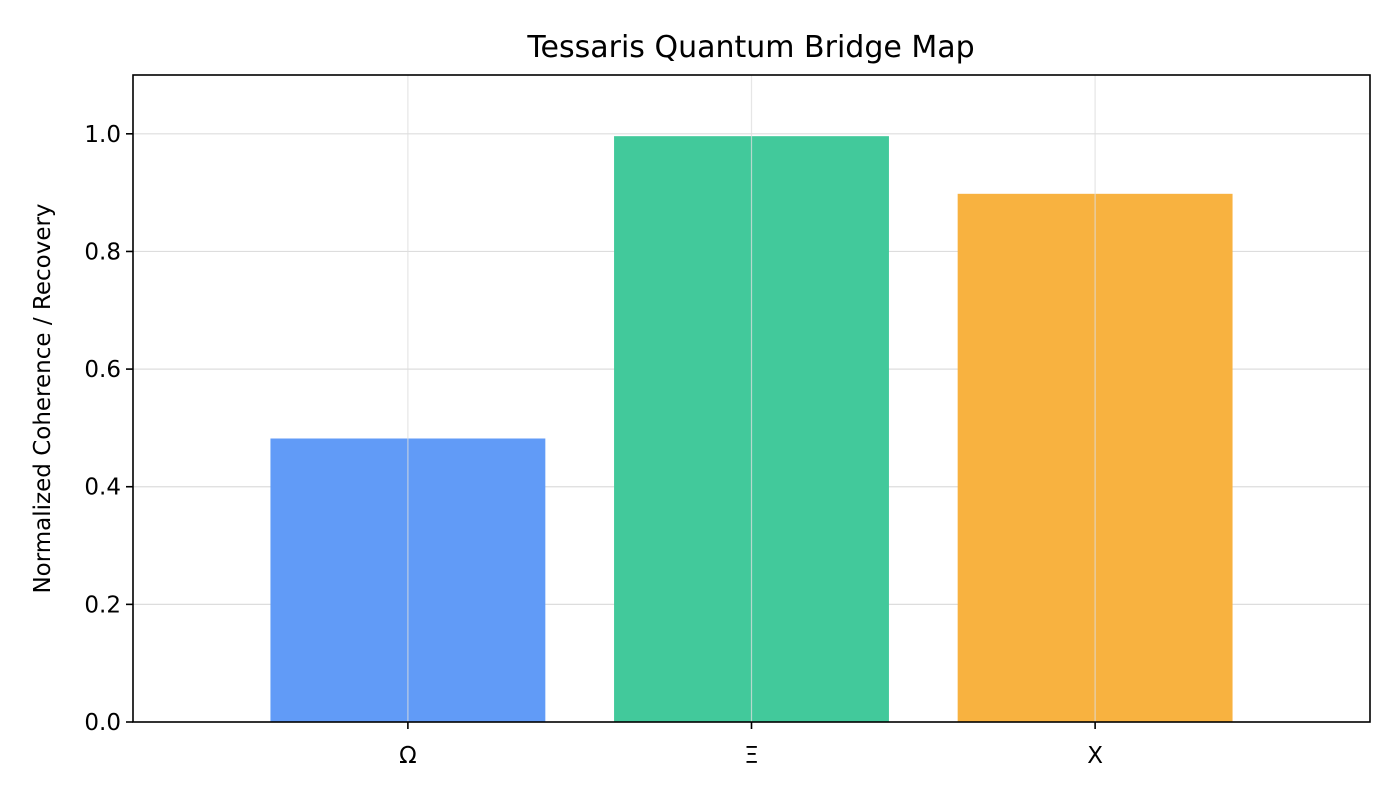  I want to click on y-tick-label: 0.6, so click(102, 370).